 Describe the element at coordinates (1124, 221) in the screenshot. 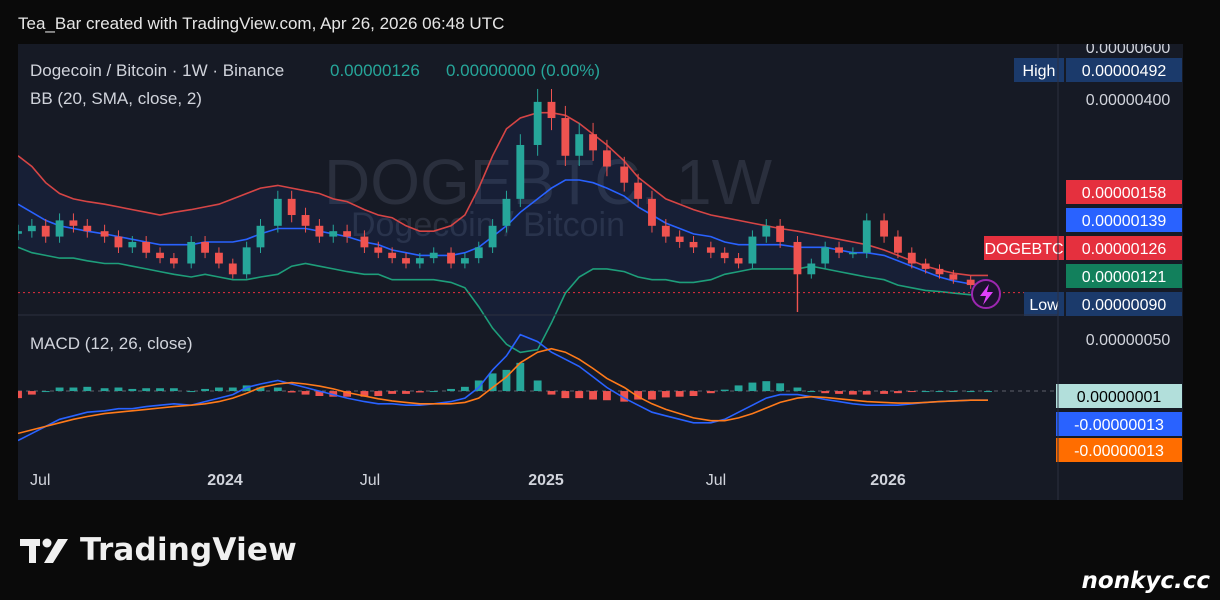

I see `price-badge-value: 0.00000139` at that location.